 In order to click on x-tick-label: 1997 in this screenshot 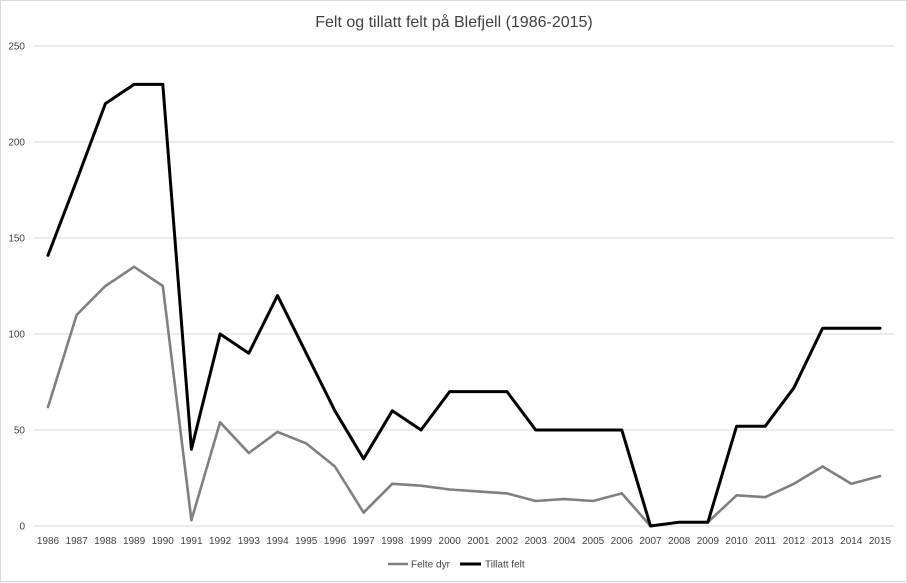, I will do `click(363, 541)`.